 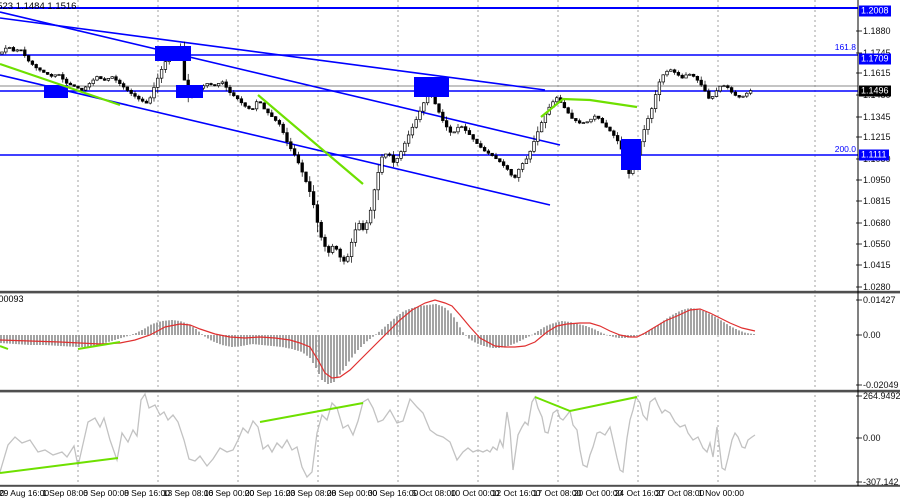 What do you see at coordinates (877, 137) in the screenshot?
I see `price-tick-label: 1.1215` at bounding box center [877, 137].